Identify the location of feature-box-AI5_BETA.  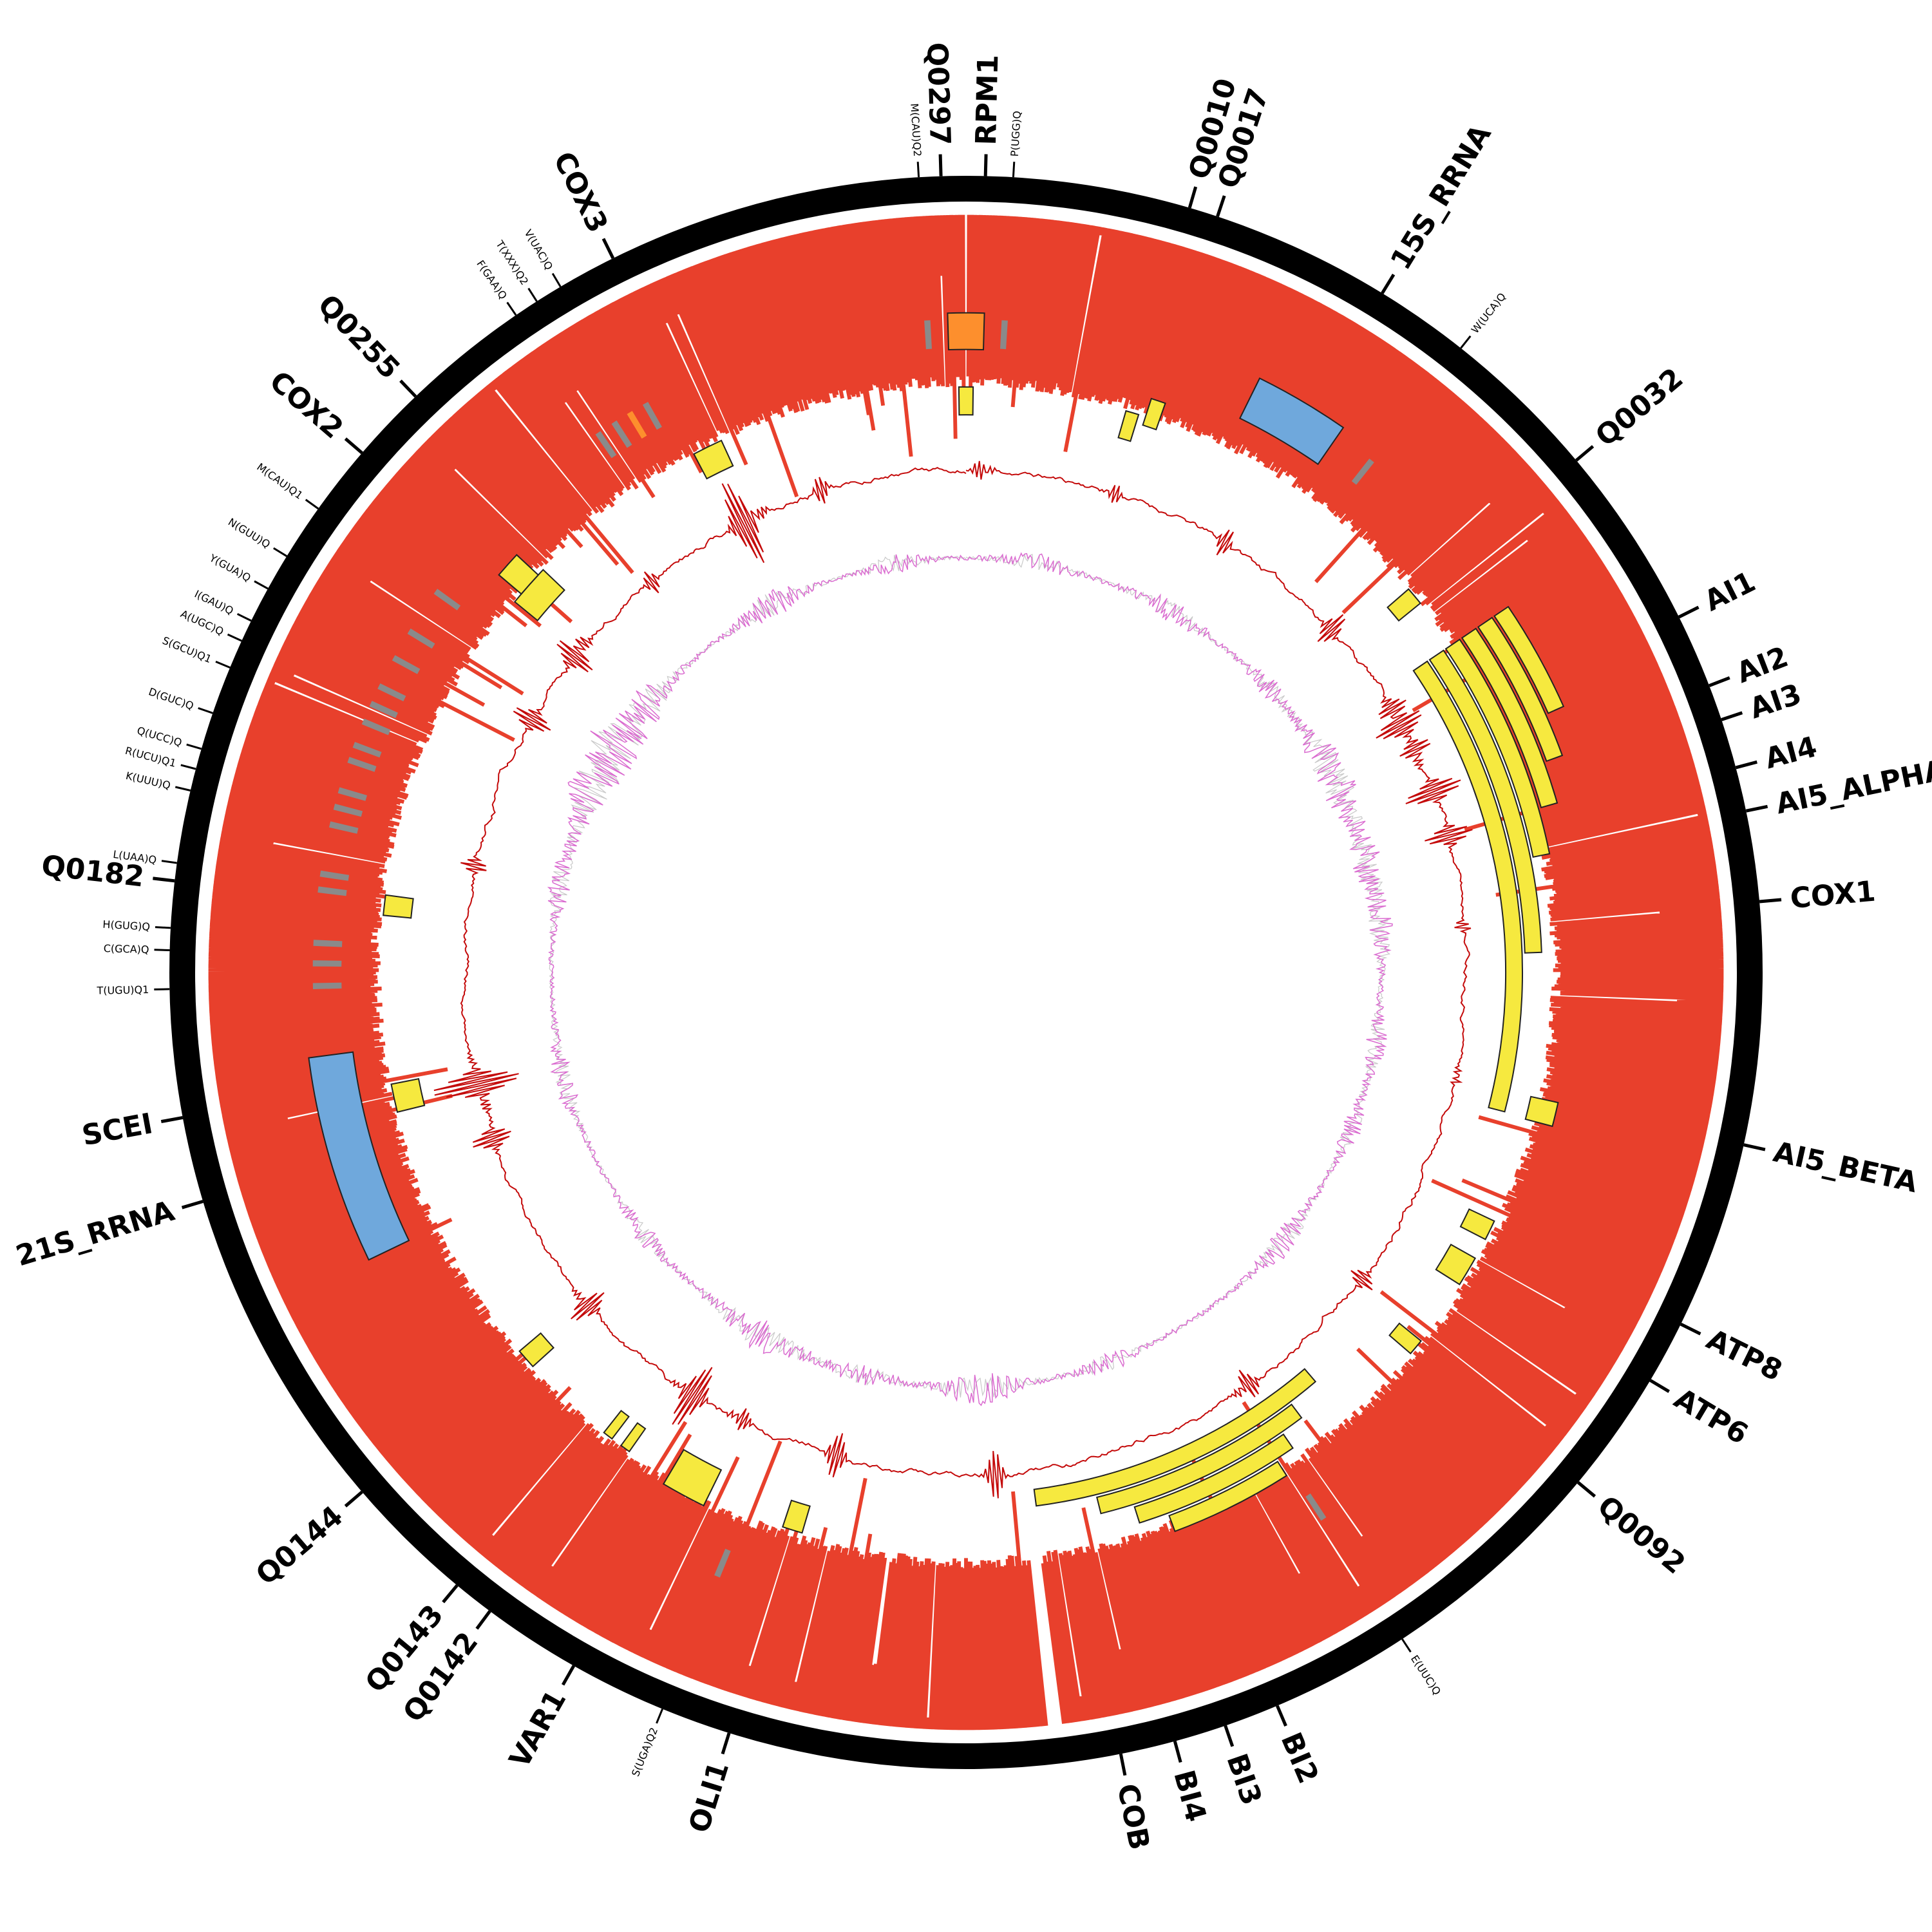
(1541, 1111).